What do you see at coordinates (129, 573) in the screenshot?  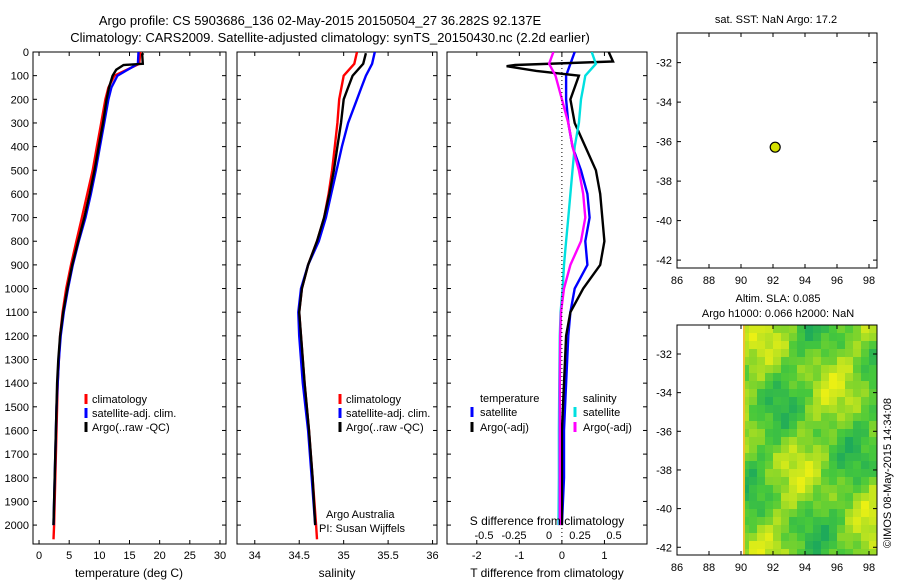 I see `x-axis-label-temperature: temperature (deg C)` at bounding box center [129, 573].